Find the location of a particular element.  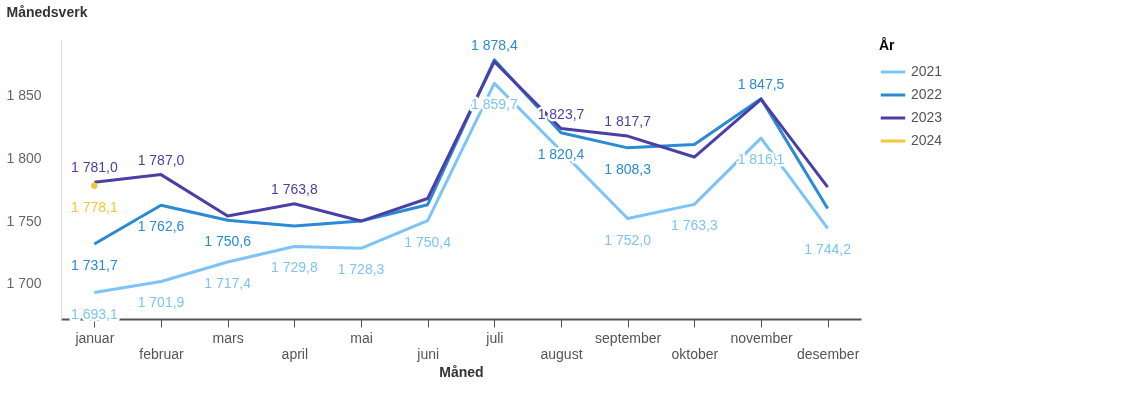

legend-label: 2023 is located at coordinates (927, 117).